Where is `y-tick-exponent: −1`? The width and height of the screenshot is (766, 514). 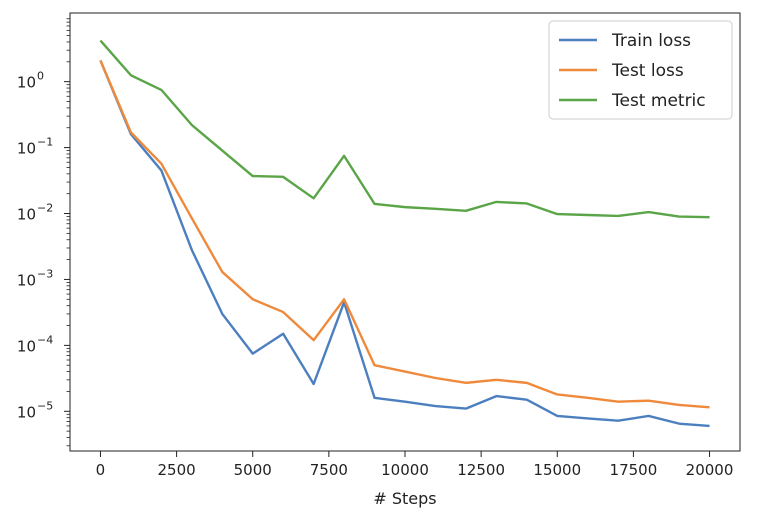 y-tick-exponent: −1 is located at coordinates (45, 142).